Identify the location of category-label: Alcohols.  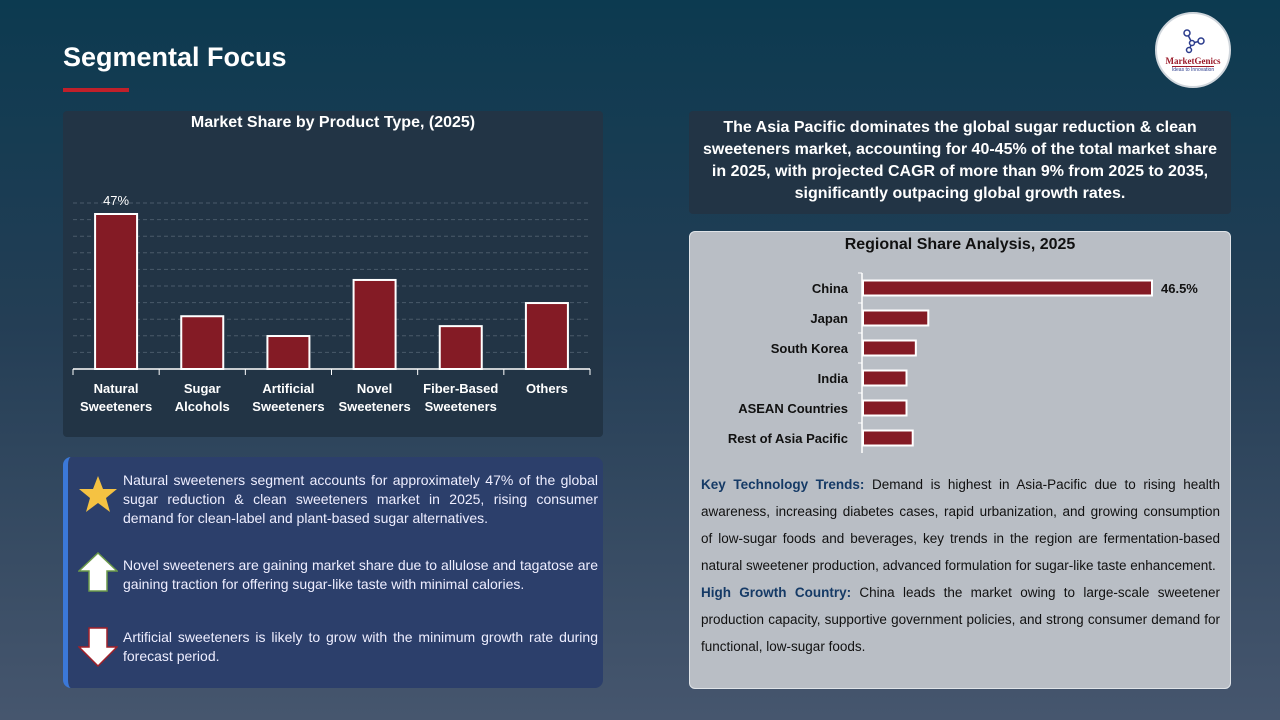
(202, 406).